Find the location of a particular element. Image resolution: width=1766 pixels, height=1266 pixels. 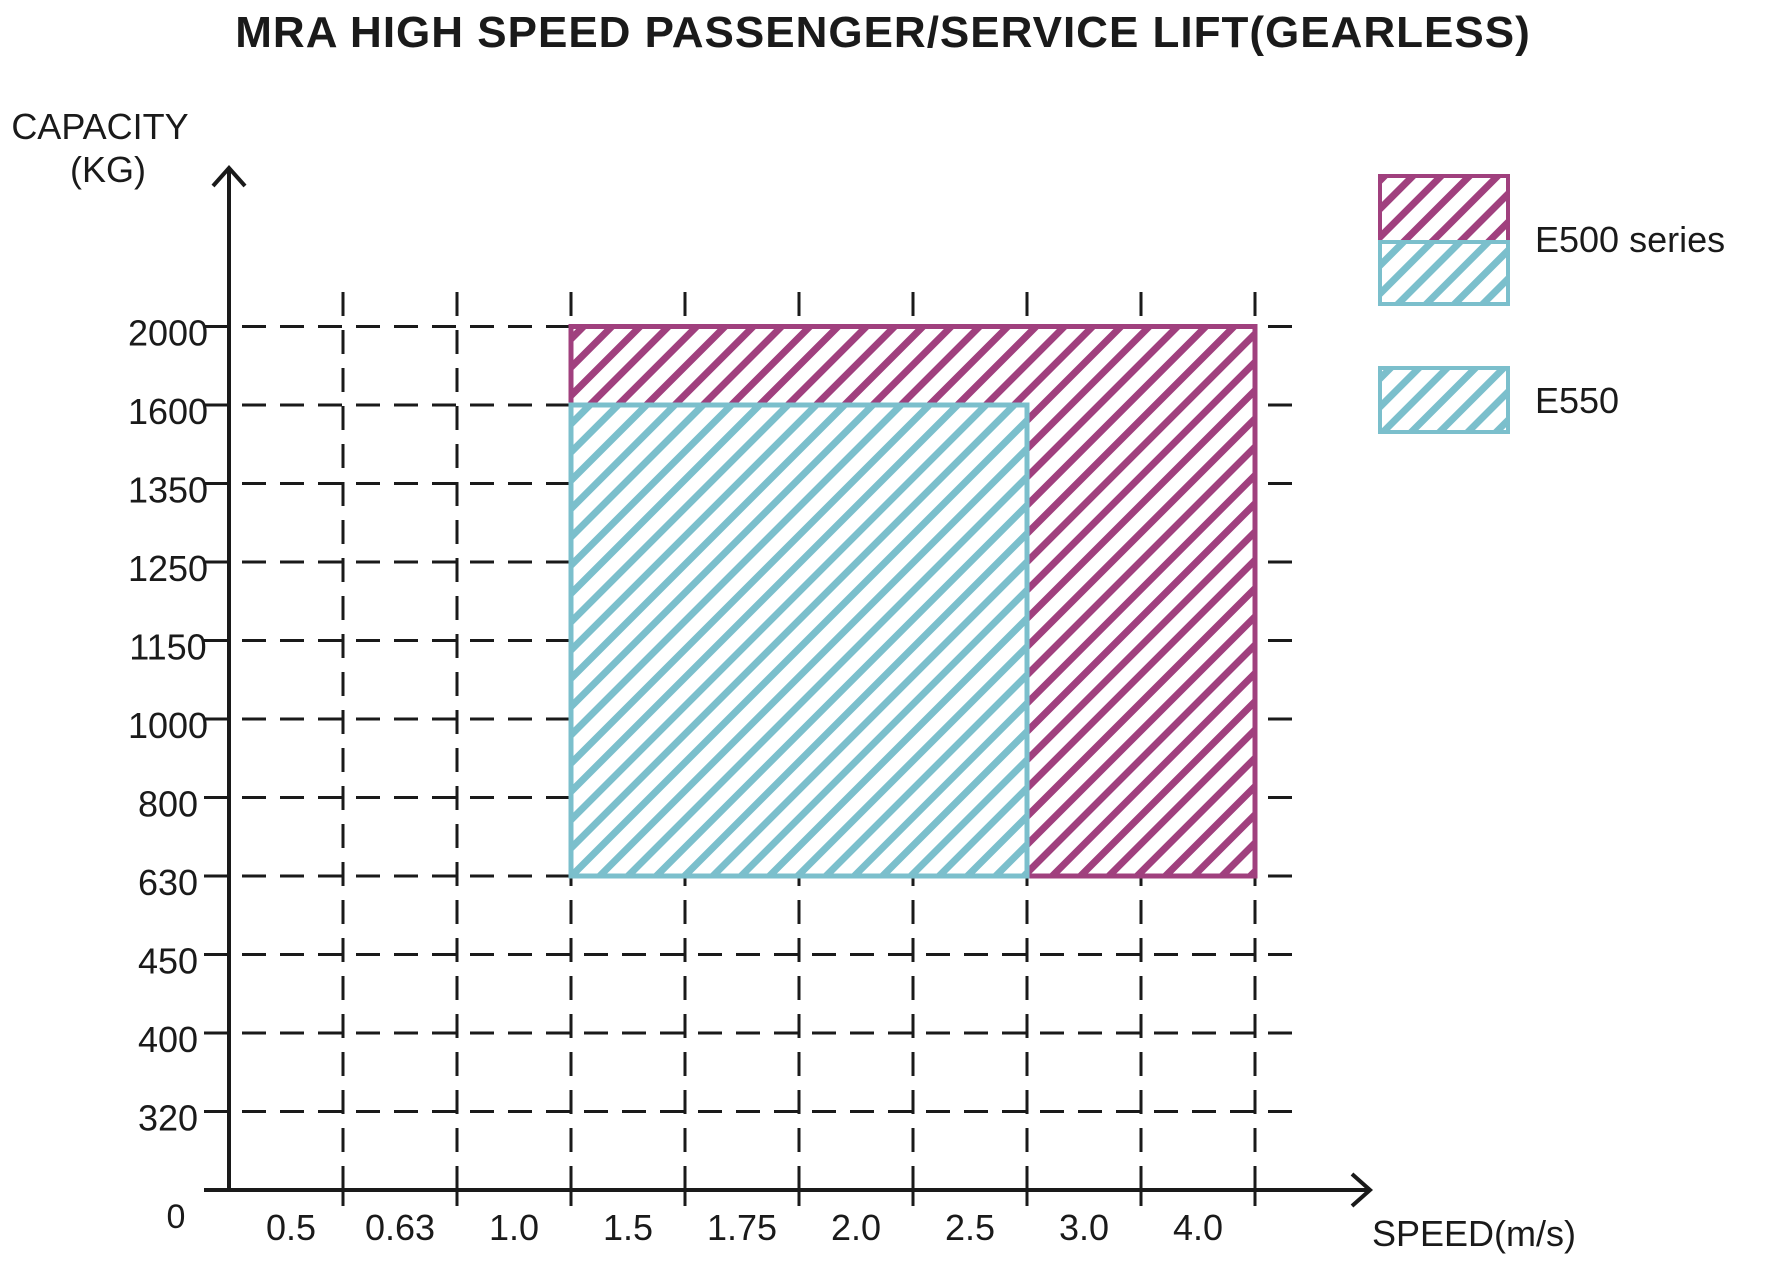

y-tick-label: 400 is located at coordinates (168, 1039).